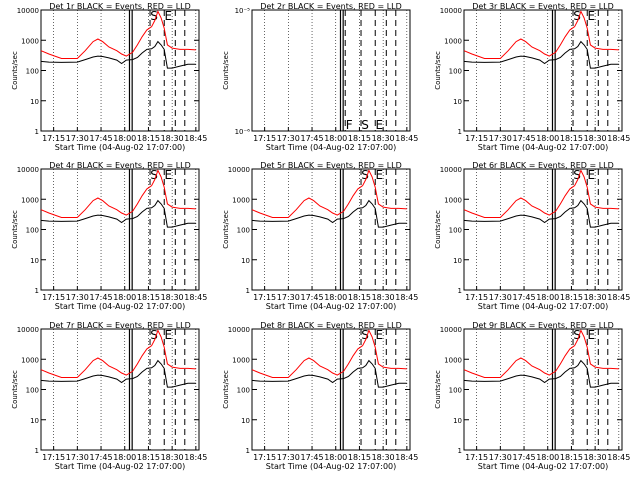 The width and height of the screenshot is (640, 480). Describe the element at coordinates (243, 11) in the screenshot. I see `y-tick-label: 10⁻⁵` at that location.